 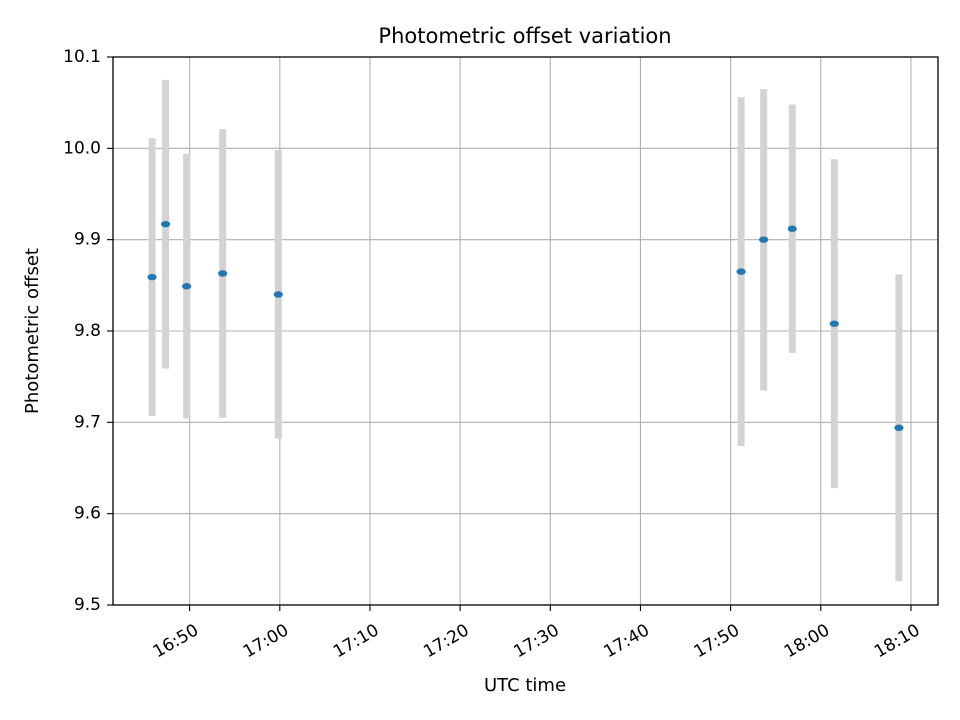 I want to click on y-tick-label: 9.8, so click(x=87, y=331).